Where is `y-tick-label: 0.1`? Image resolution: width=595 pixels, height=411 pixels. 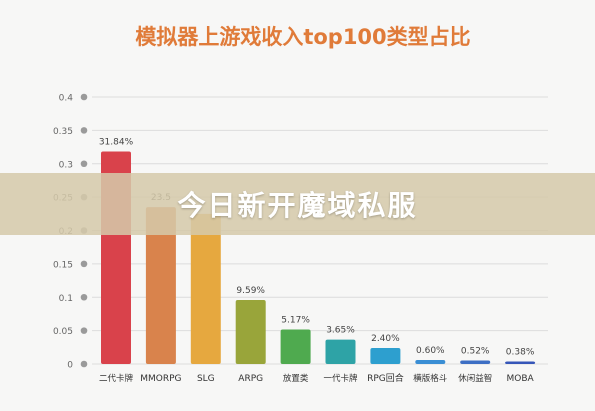 y-tick-label: 0.1 is located at coordinates (66, 299).